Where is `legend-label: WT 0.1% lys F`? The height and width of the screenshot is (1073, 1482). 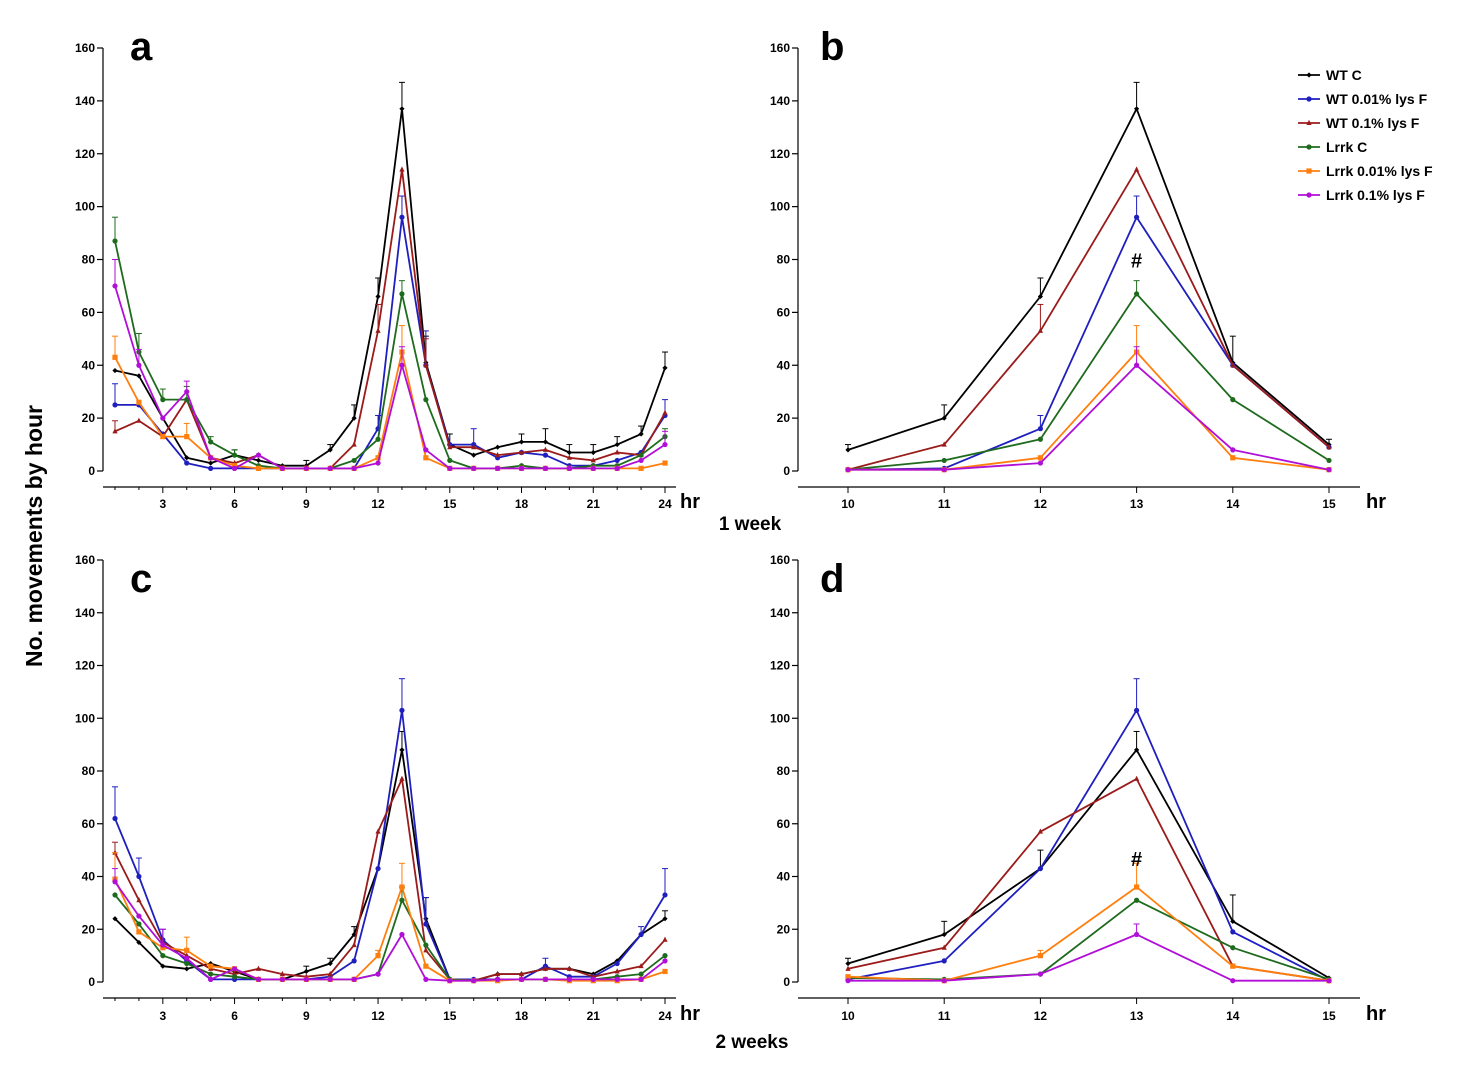
legend-label: WT 0.1% lys F is located at coordinates (1373, 123).